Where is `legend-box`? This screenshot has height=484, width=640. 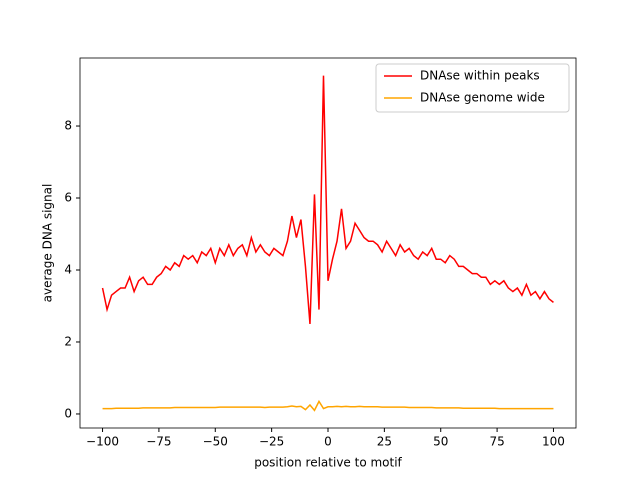
legend-box is located at coordinates (472, 88).